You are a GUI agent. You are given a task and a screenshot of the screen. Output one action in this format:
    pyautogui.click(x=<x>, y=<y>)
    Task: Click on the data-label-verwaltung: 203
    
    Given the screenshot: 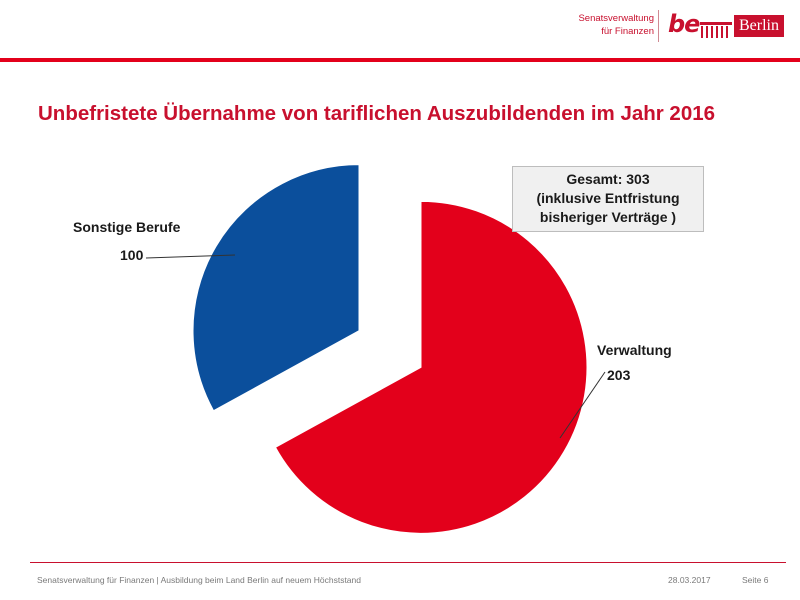 What is the action you would take?
    pyautogui.click(x=619, y=375)
    